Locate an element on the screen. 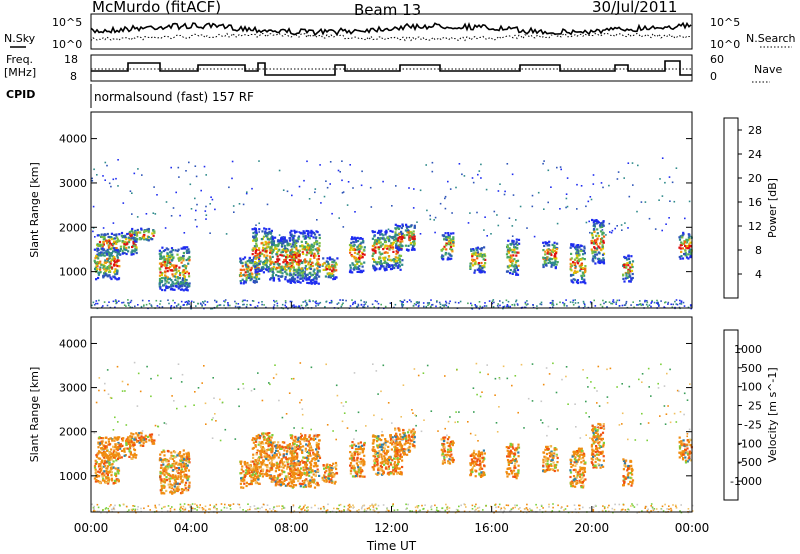 The width and height of the screenshot is (800, 554). freq-tick-low: 8 is located at coordinates (73, 76).